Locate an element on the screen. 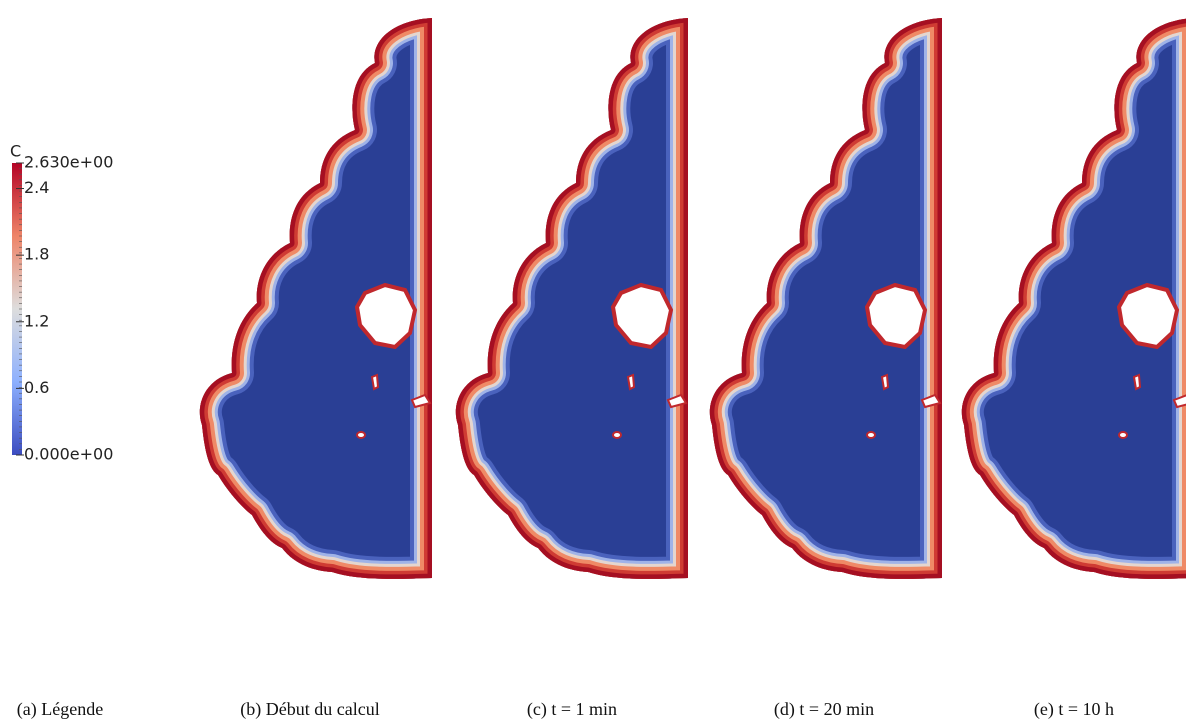 The image size is (1186, 722). caption: (e) t = 10 h is located at coordinates (1074, 709).